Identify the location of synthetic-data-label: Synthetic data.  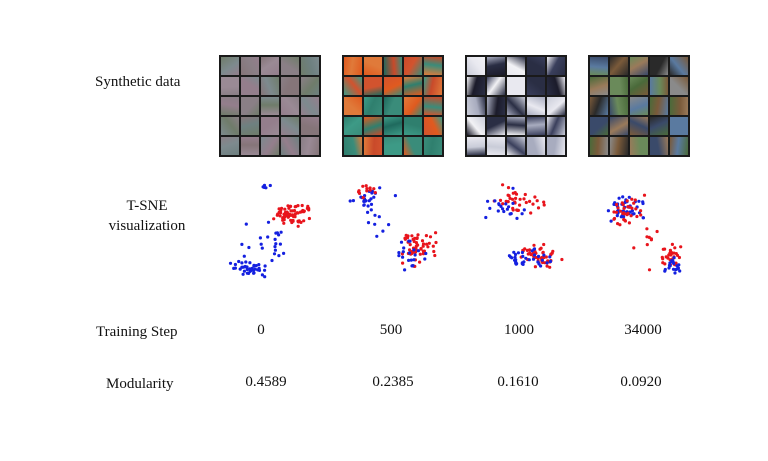
(138, 82).